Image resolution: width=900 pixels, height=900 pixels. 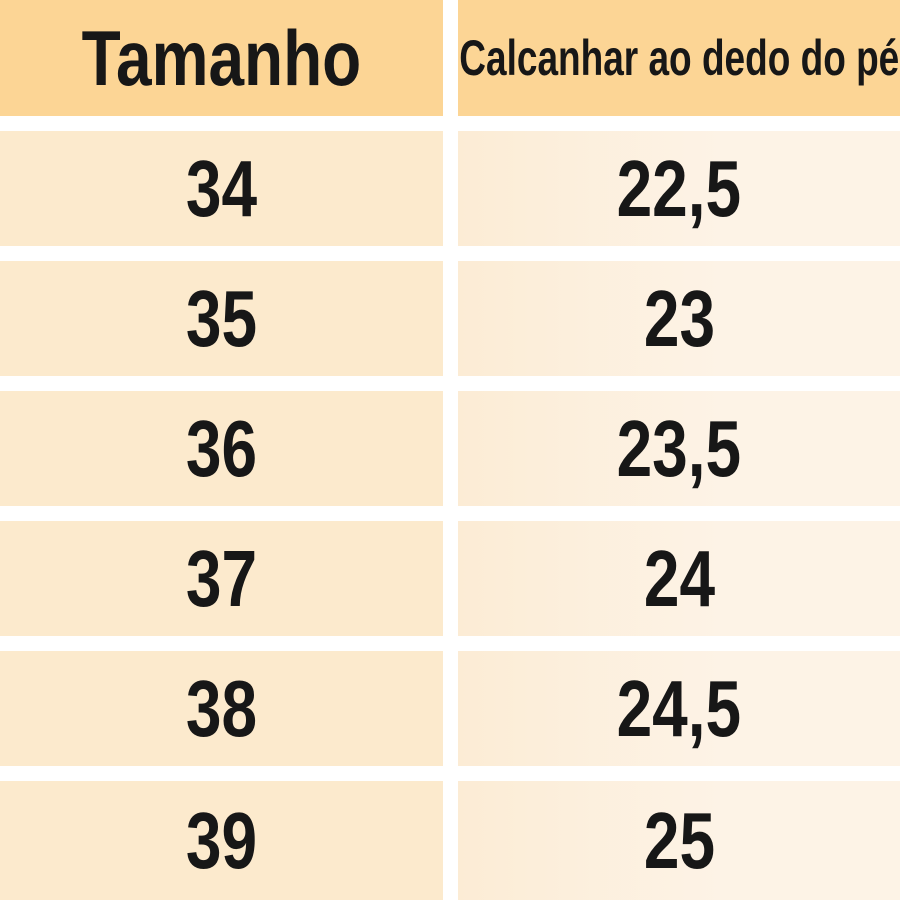 I want to click on table-row-3-measure-cell: 23,5, so click(x=679, y=448).